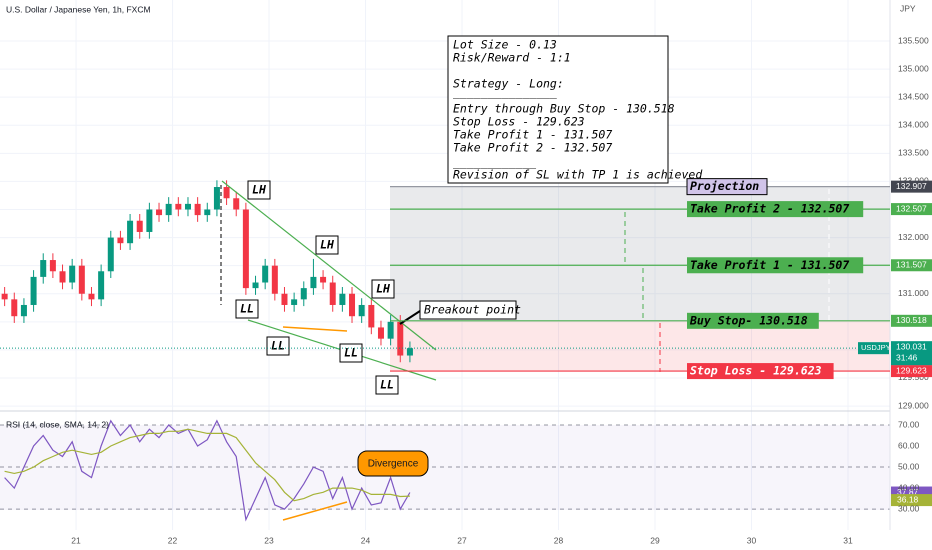 This screenshot has width=932, height=550. What do you see at coordinates (393, 463) in the screenshot?
I see `divergence-box` at bounding box center [393, 463].